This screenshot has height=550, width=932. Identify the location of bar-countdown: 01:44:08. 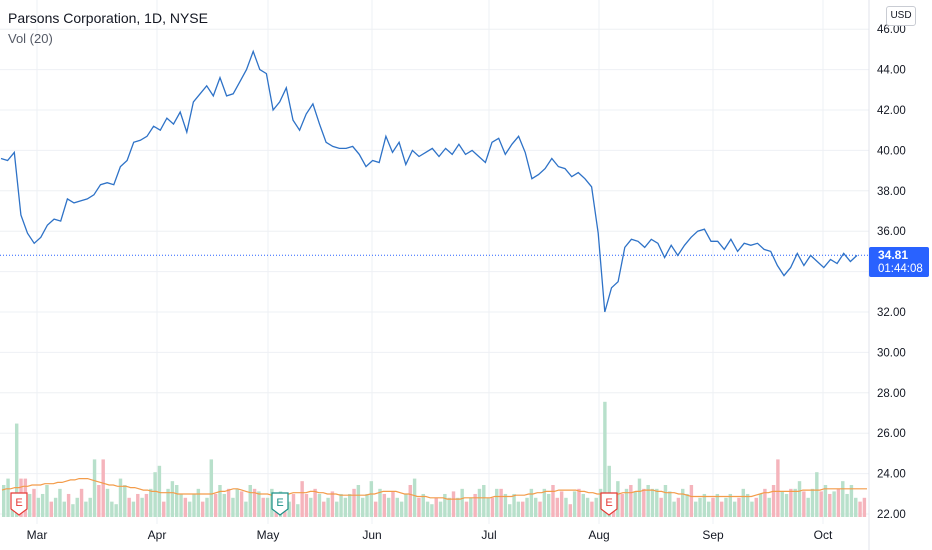
(900, 269).